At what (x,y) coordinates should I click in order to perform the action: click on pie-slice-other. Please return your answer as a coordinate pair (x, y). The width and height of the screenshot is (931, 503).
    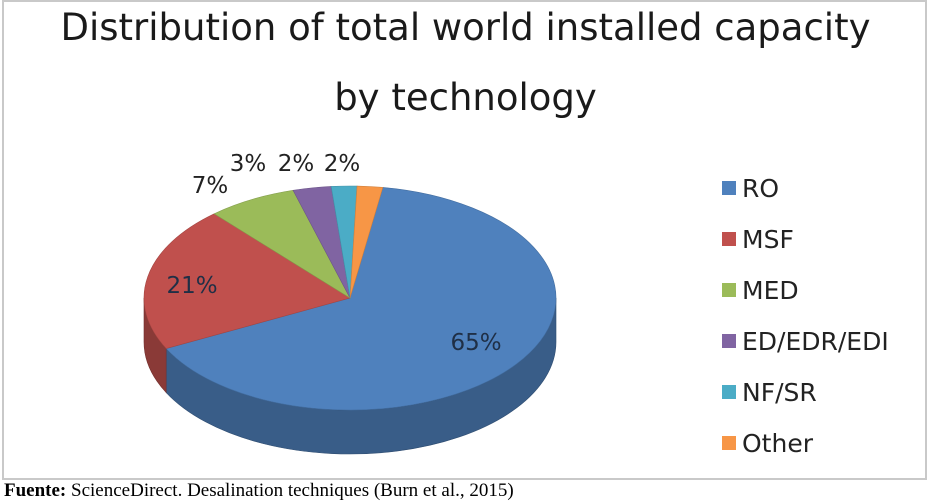
    Looking at the image, I should click on (366, 242).